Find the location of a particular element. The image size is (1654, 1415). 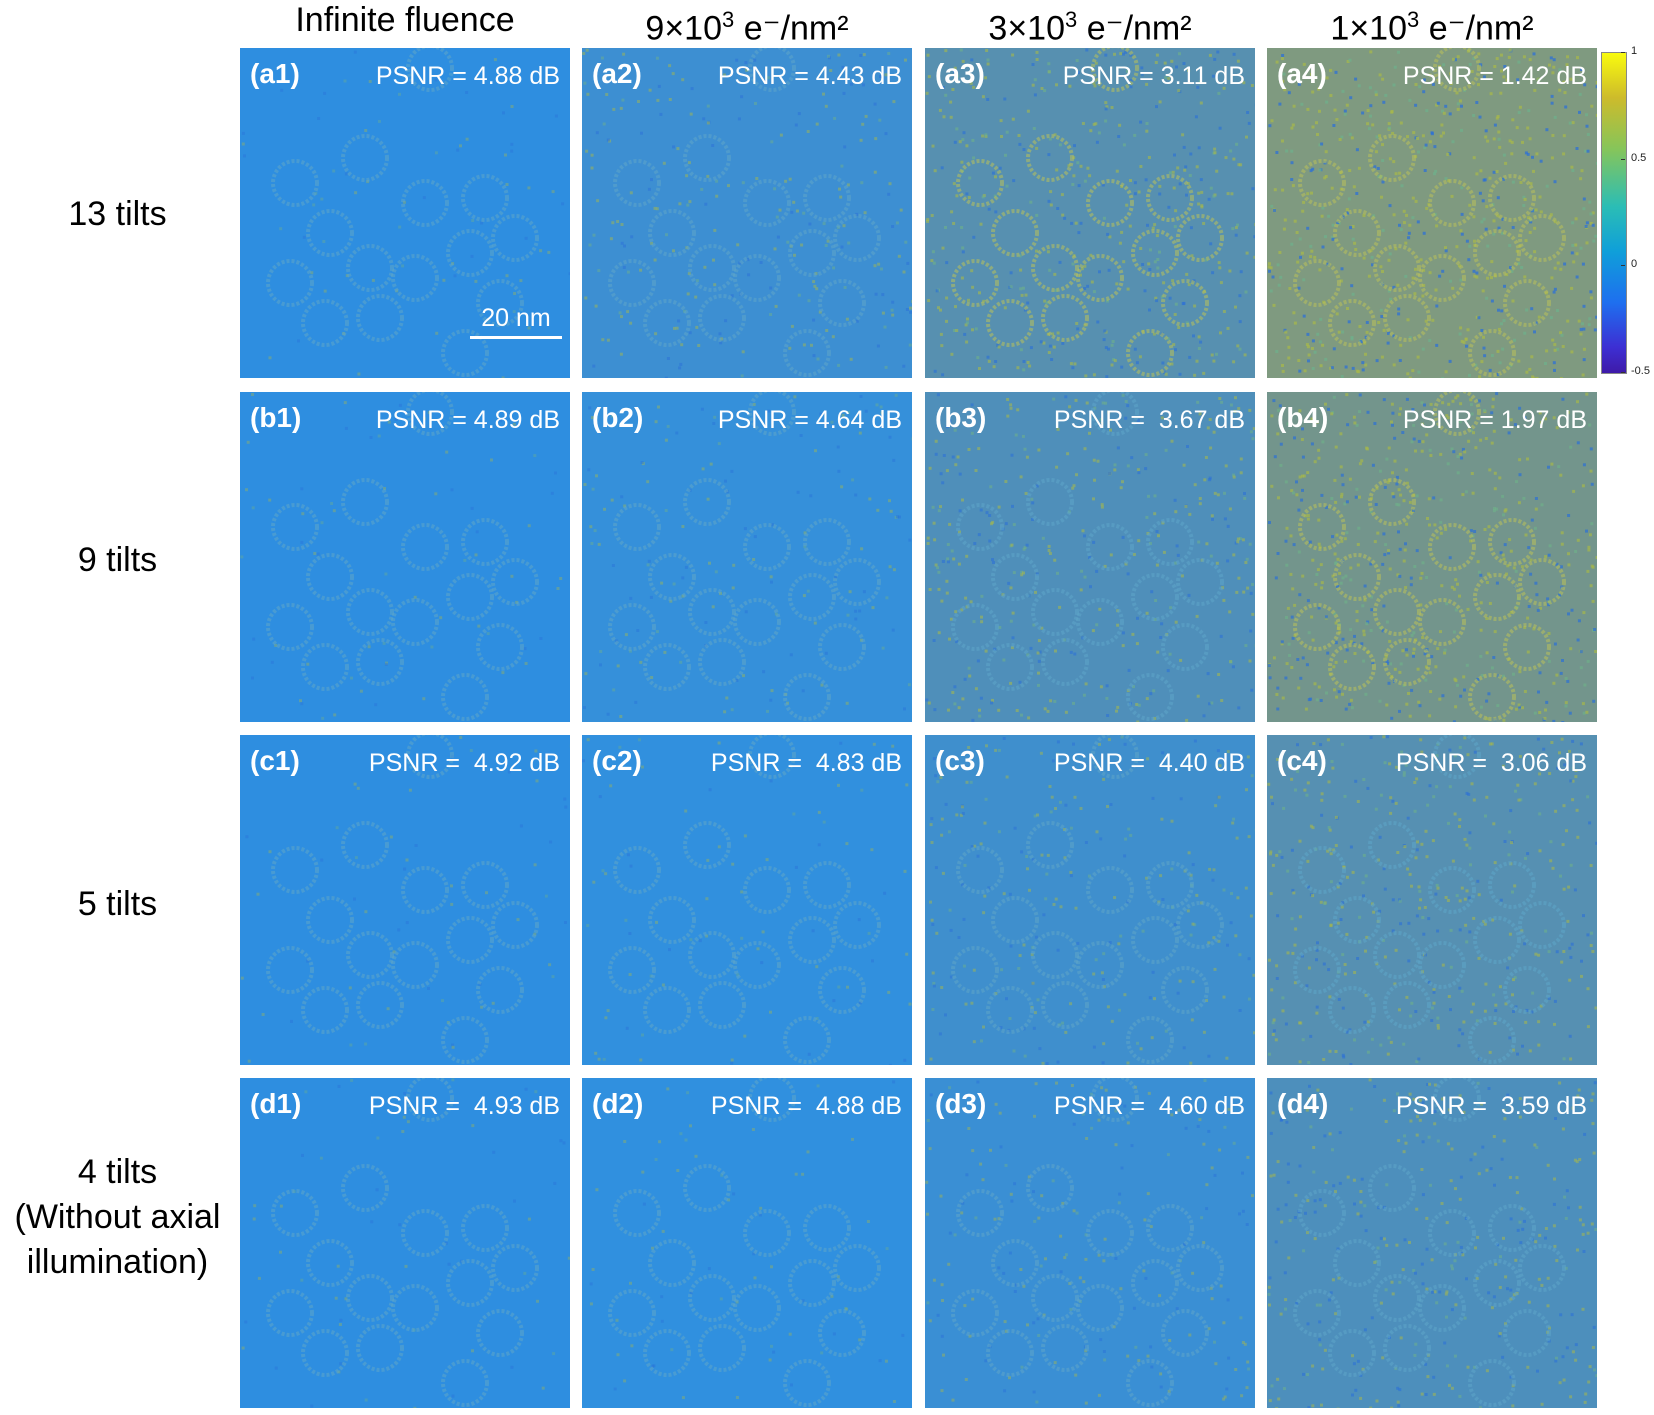

psnr-value: PSNR = 4.43 dB is located at coordinates (809, 76).